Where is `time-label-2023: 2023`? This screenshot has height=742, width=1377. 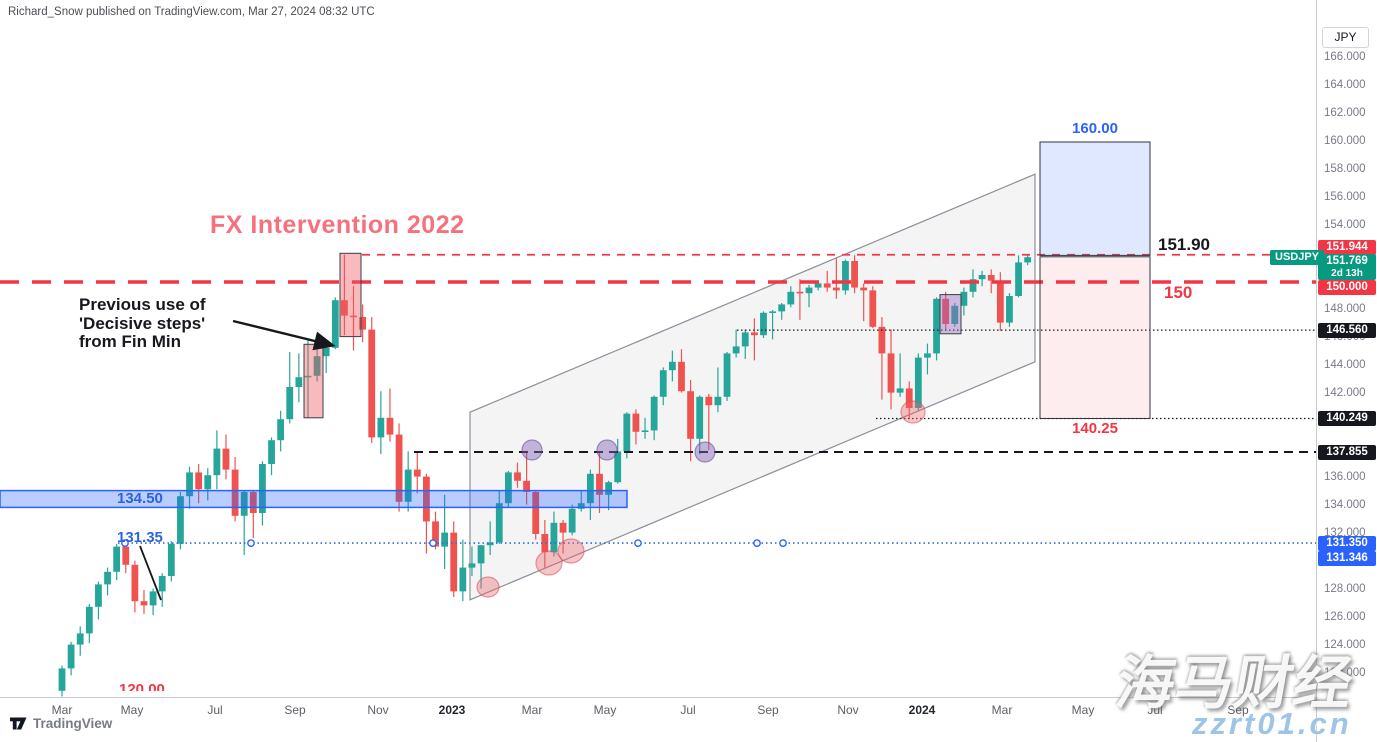
time-label-2023: 2023 is located at coordinates (452, 710).